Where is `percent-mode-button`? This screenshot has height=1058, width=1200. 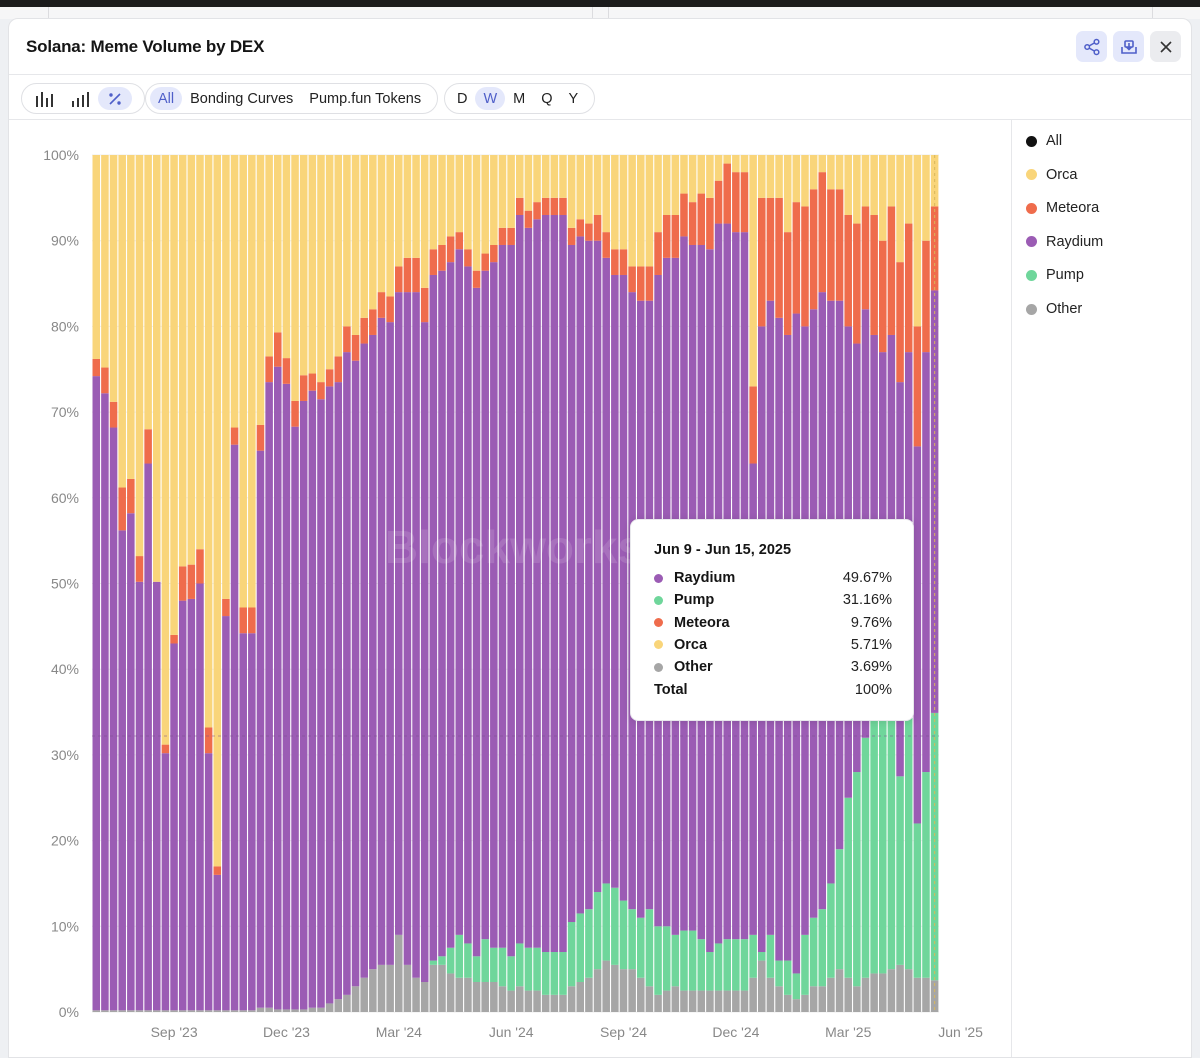
percent-mode-button is located at coordinates (115, 98).